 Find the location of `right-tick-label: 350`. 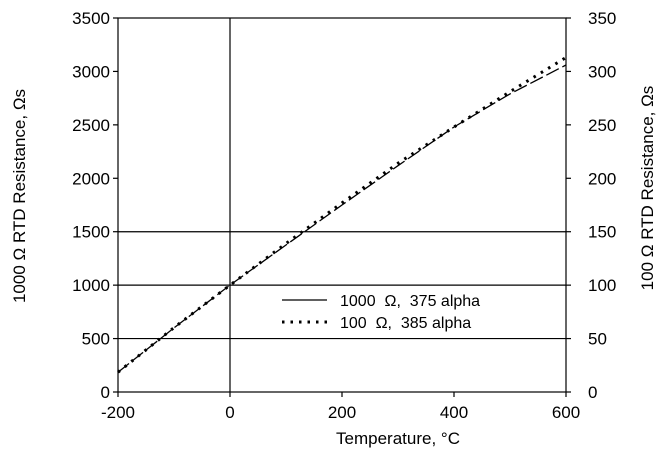

right-tick-label: 350 is located at coordinates (602, 18).